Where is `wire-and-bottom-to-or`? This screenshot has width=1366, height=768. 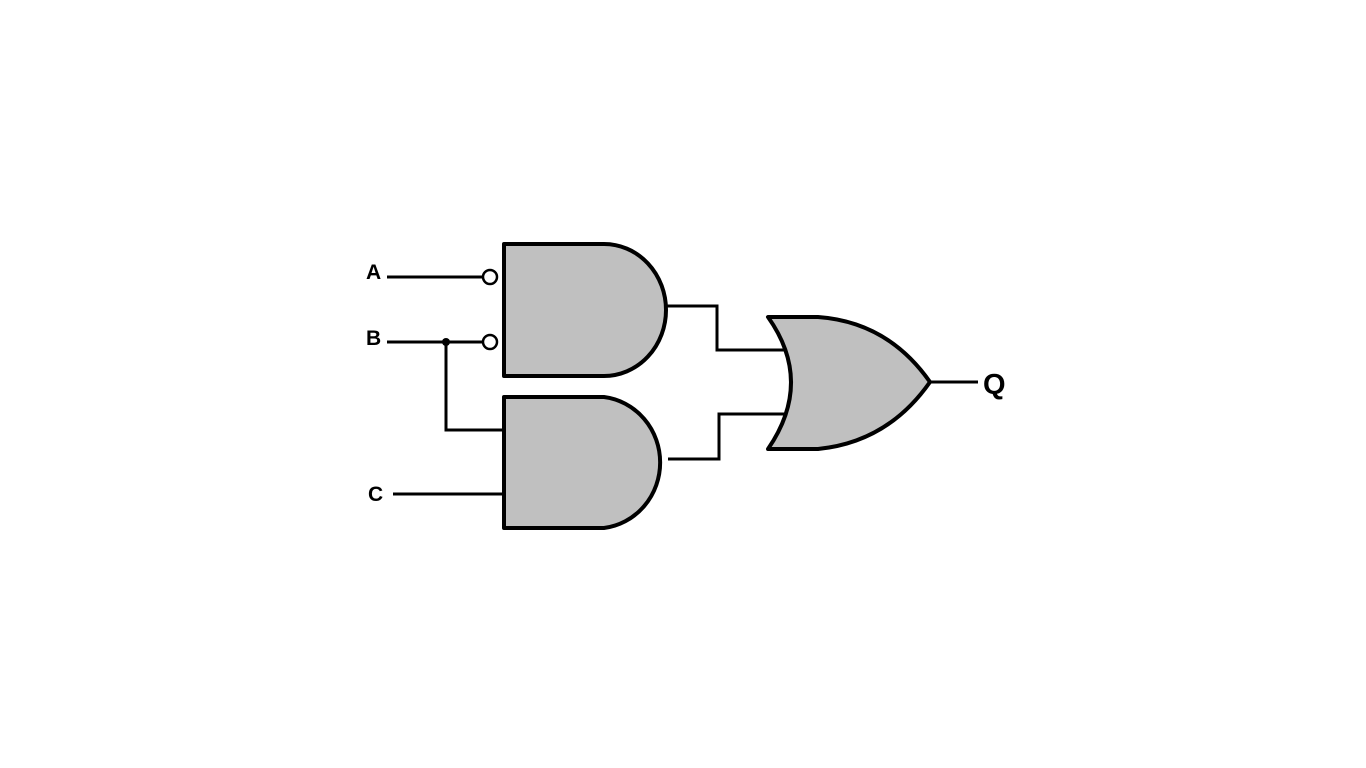 wire-and-bottom-to-or is located at coordinates (727, 436).